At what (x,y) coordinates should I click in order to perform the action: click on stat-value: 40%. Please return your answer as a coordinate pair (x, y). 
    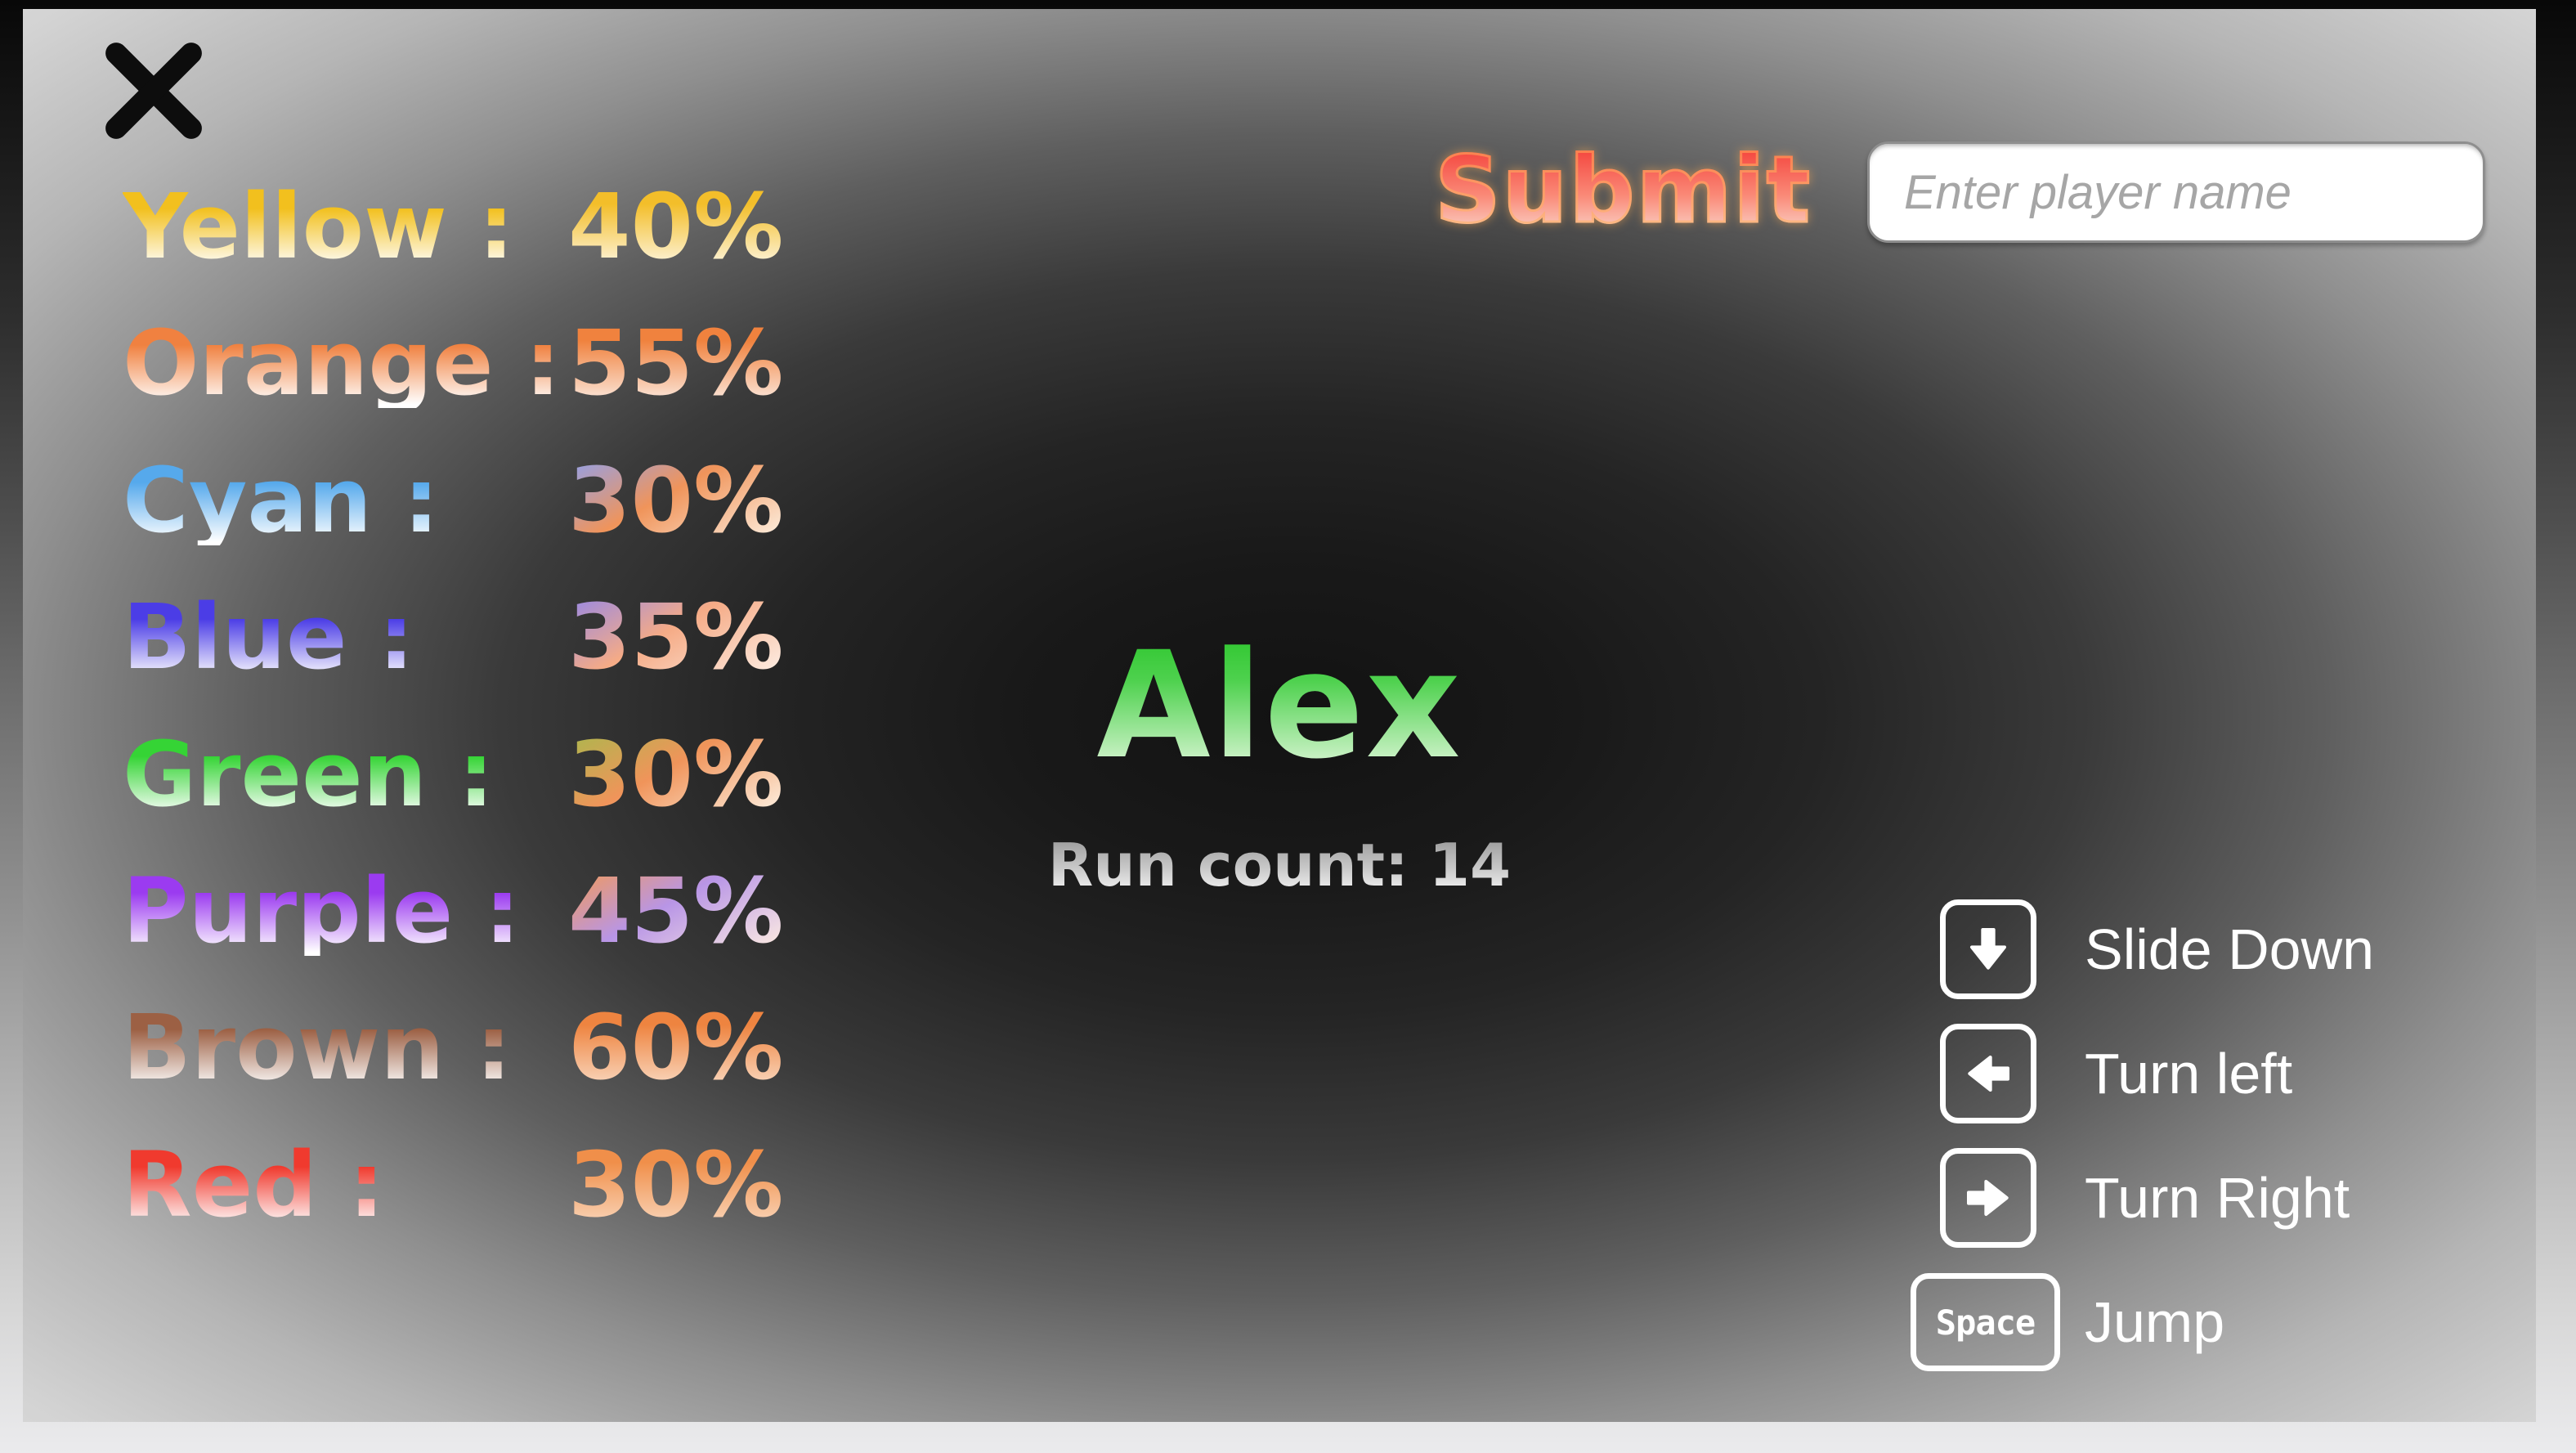
    Looking at the image, I should click on (676, 226).